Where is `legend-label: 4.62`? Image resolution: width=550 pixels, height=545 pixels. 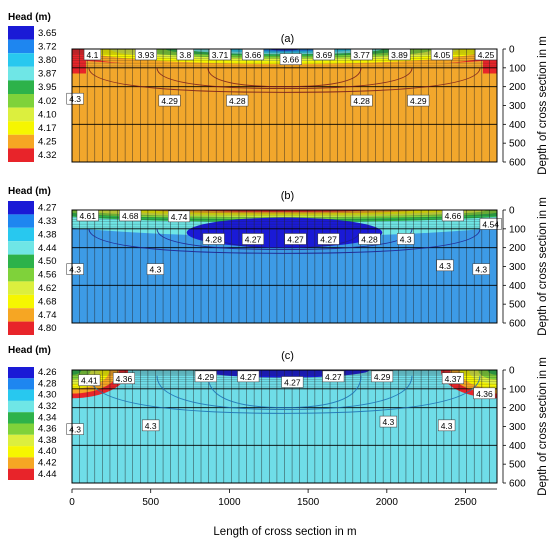 legend-label: 4.62 is located at coordinates (47, 288).